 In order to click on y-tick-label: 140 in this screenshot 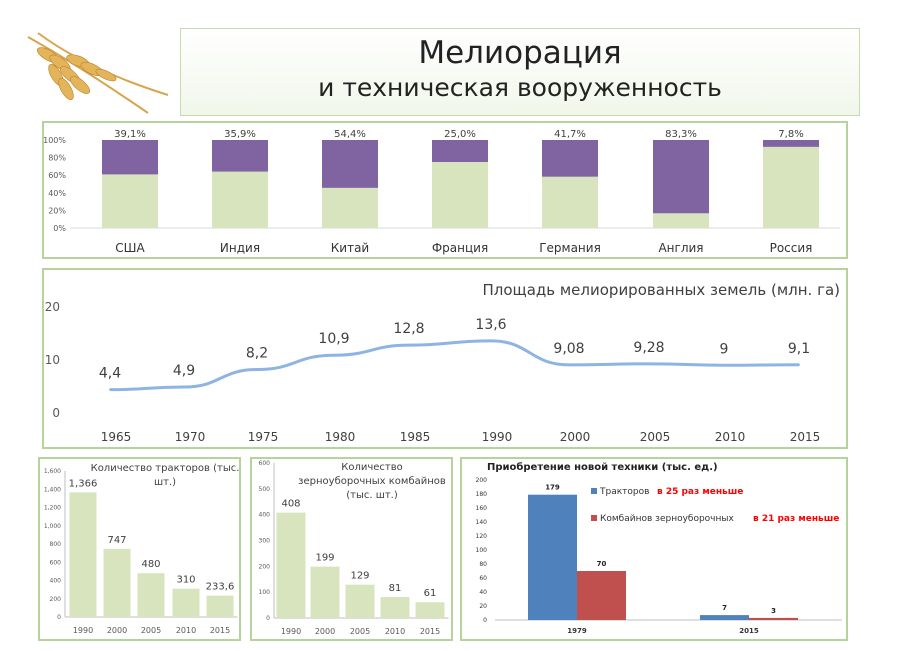, I will do `click(482, 522)`.